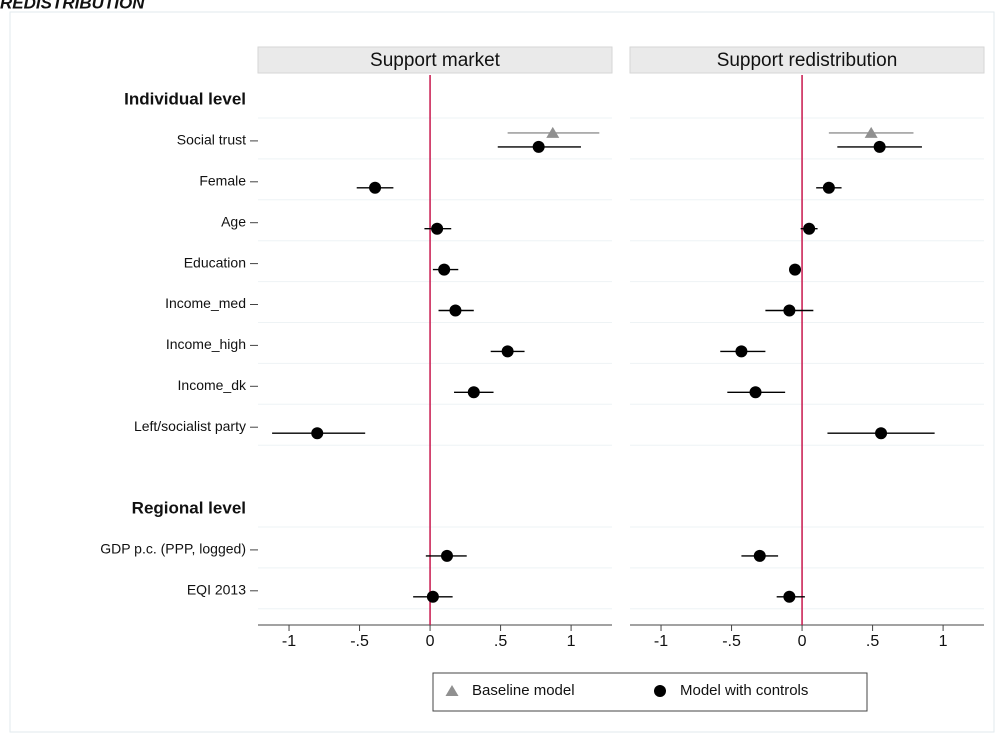 The height and width of the screenshot is (736, 1003). I want to click on legend-label: Model with controls, so click(744, 690).